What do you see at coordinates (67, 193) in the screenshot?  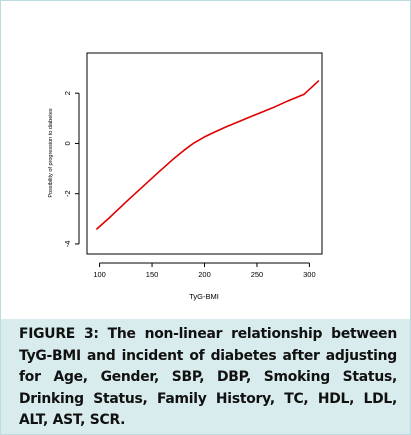 I see `y-tick-label: -2` at bounding box center [67, 193].